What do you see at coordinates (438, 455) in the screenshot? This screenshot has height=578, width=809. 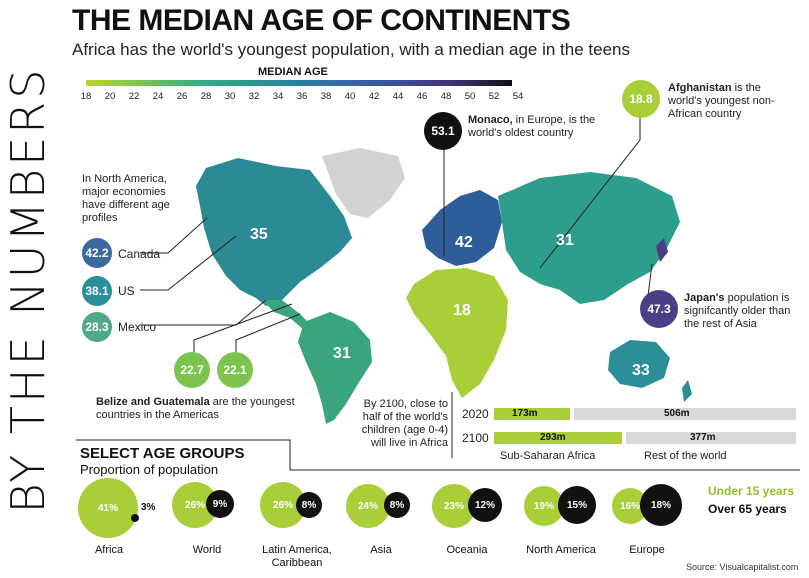 I see `section-divider` at bounding box center [438, 455].